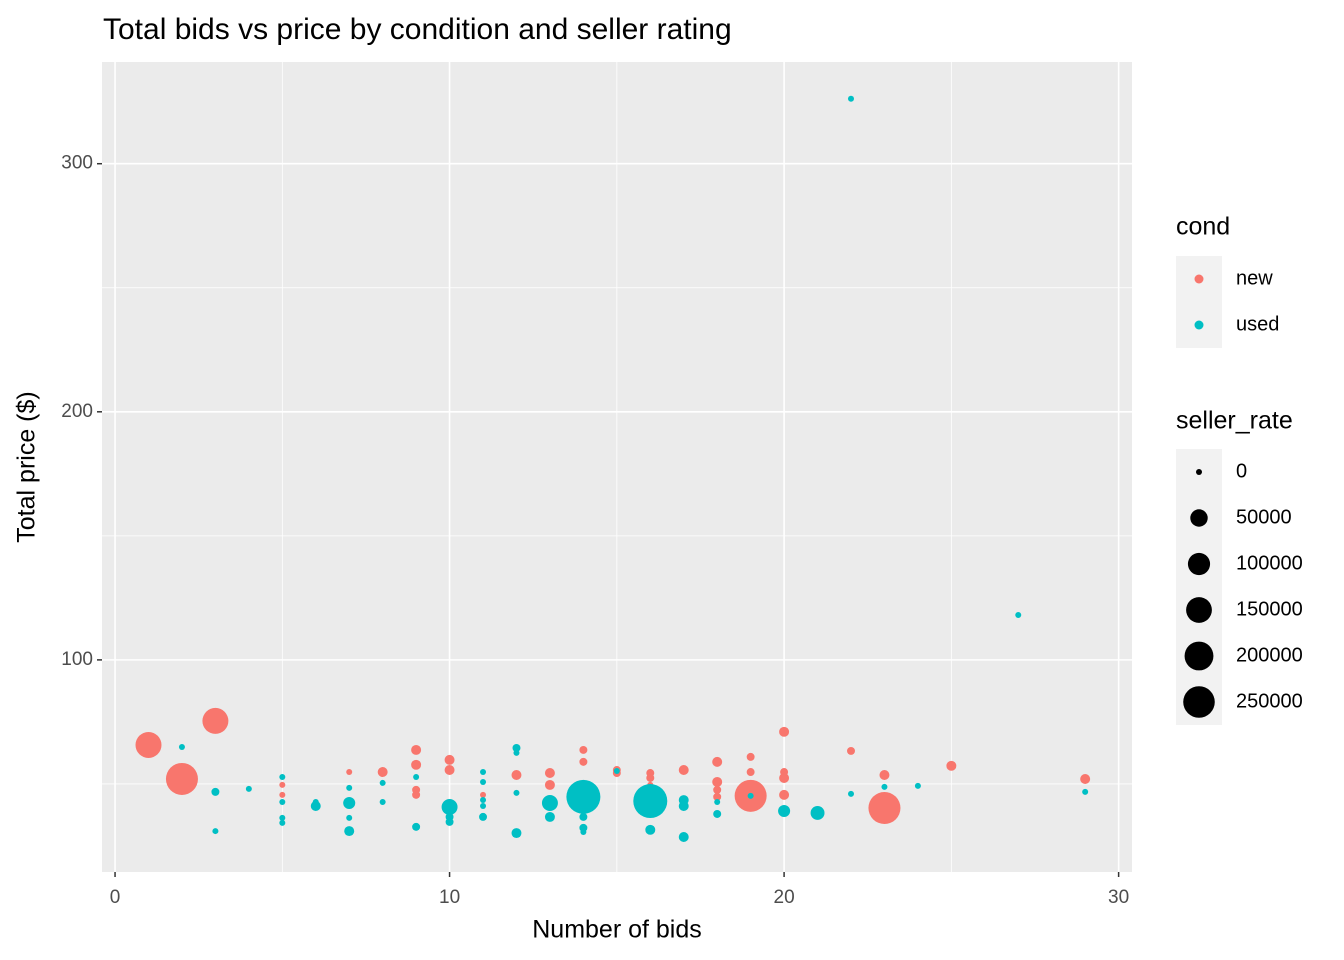  What do you see at coordinates (1203, 227) in the screenshot?
I see `legend-title: cond` at bounding box center [1203, 227].